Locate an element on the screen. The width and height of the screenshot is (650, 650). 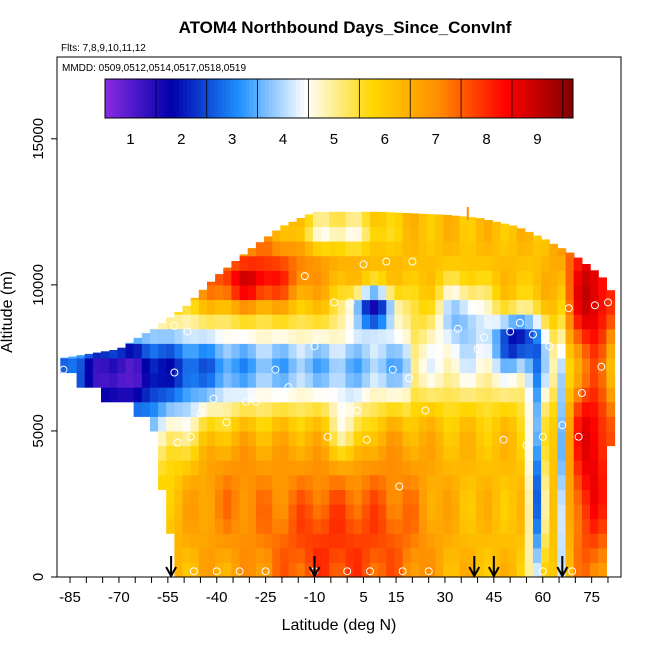
colorbar-tick-label: 7 is located at coordinates (436, 139).